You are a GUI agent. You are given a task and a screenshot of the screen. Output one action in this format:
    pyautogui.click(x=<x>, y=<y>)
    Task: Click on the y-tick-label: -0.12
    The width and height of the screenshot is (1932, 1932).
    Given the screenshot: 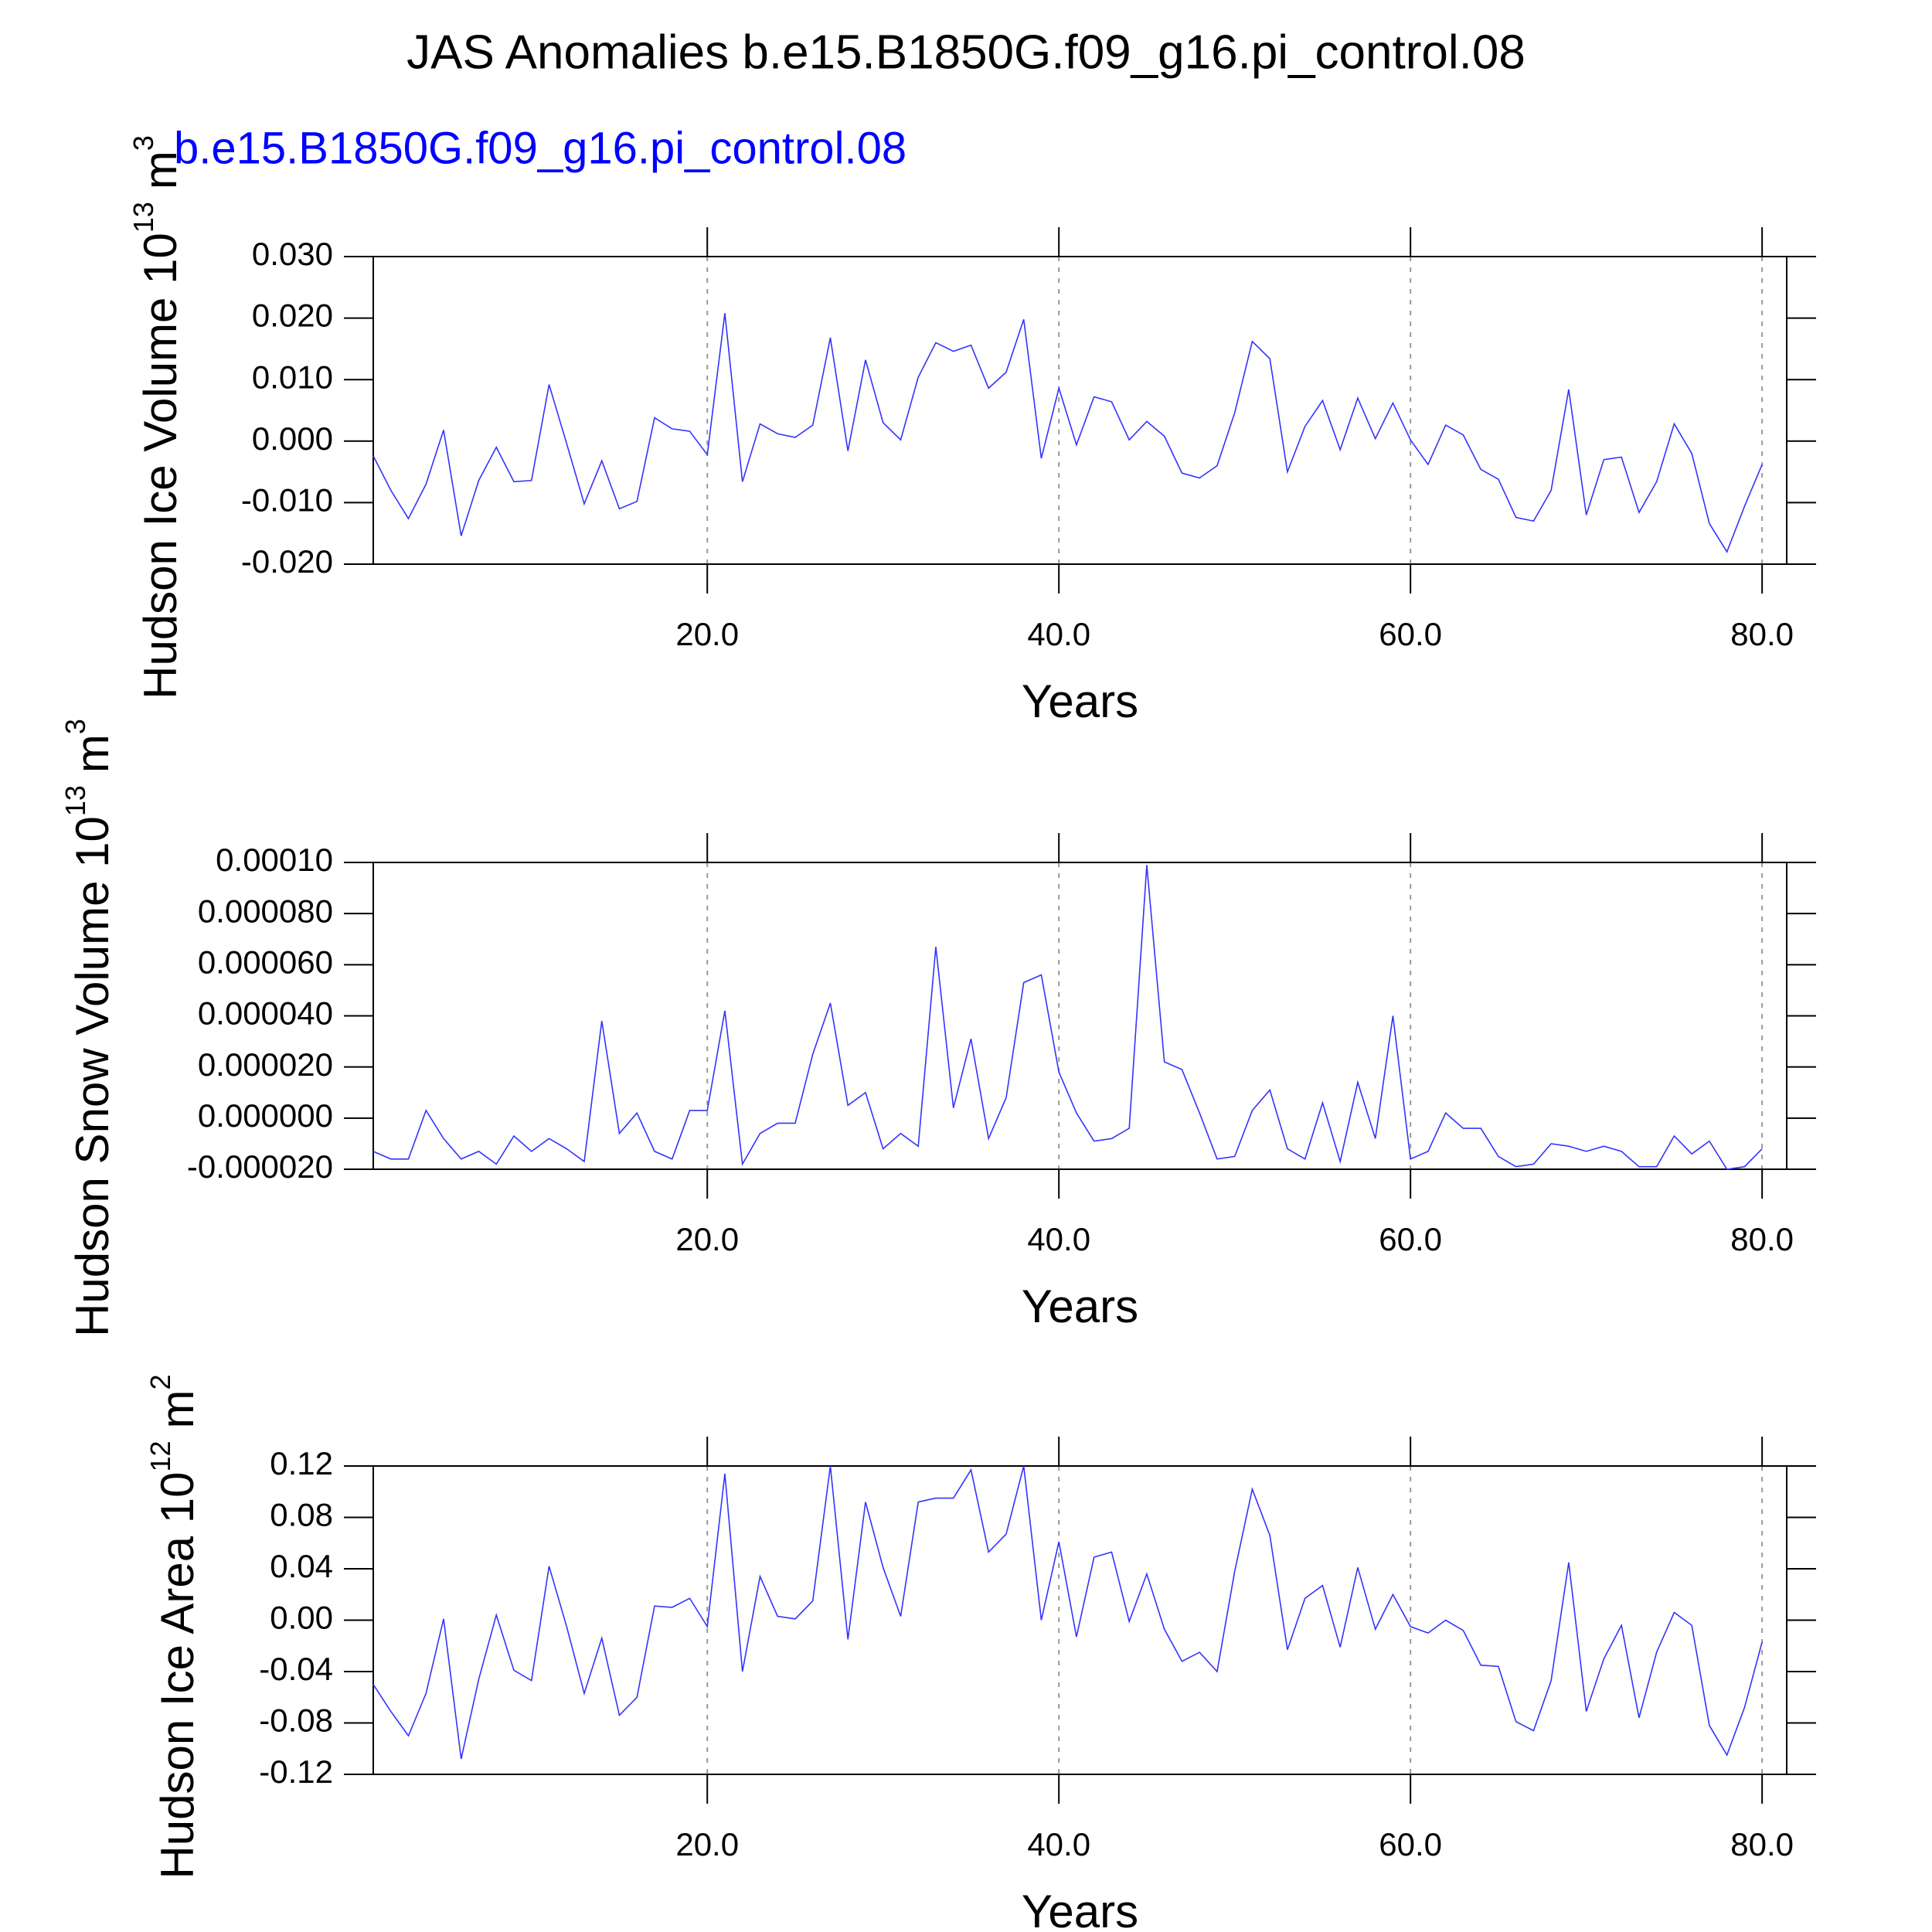 What is the action you would take?
    pyautogui.click(x=296, y=1771)
    